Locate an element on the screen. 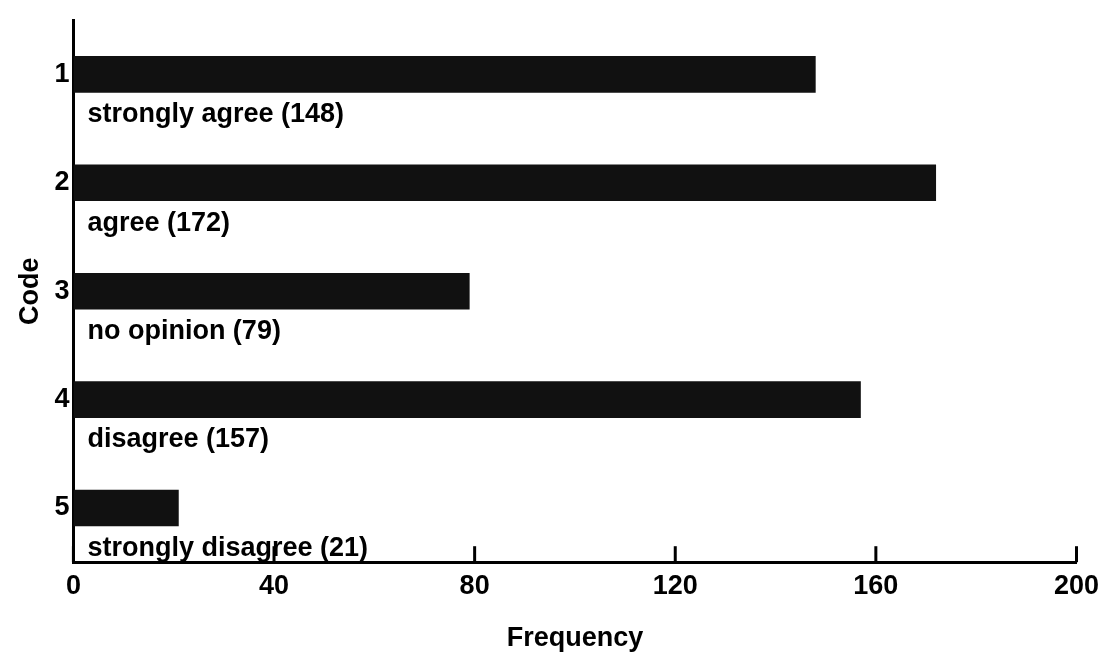 Image resolution: width=1107 pixels, height=669 pixels. x-tick-label: 40 is located at coordinates (274, 584).